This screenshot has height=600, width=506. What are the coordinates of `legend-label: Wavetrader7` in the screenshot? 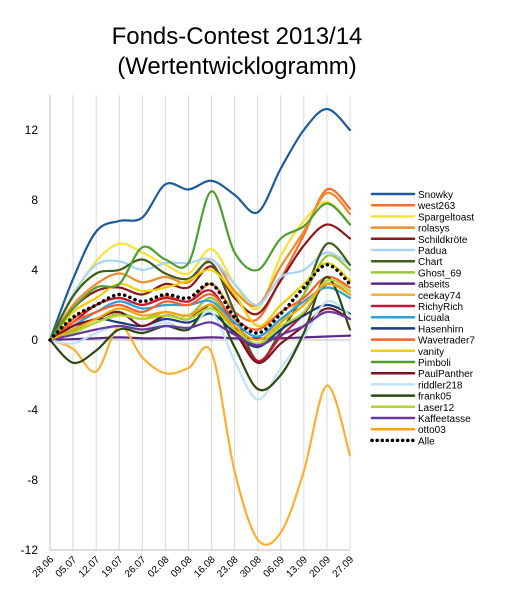 It's located at (446, 341).